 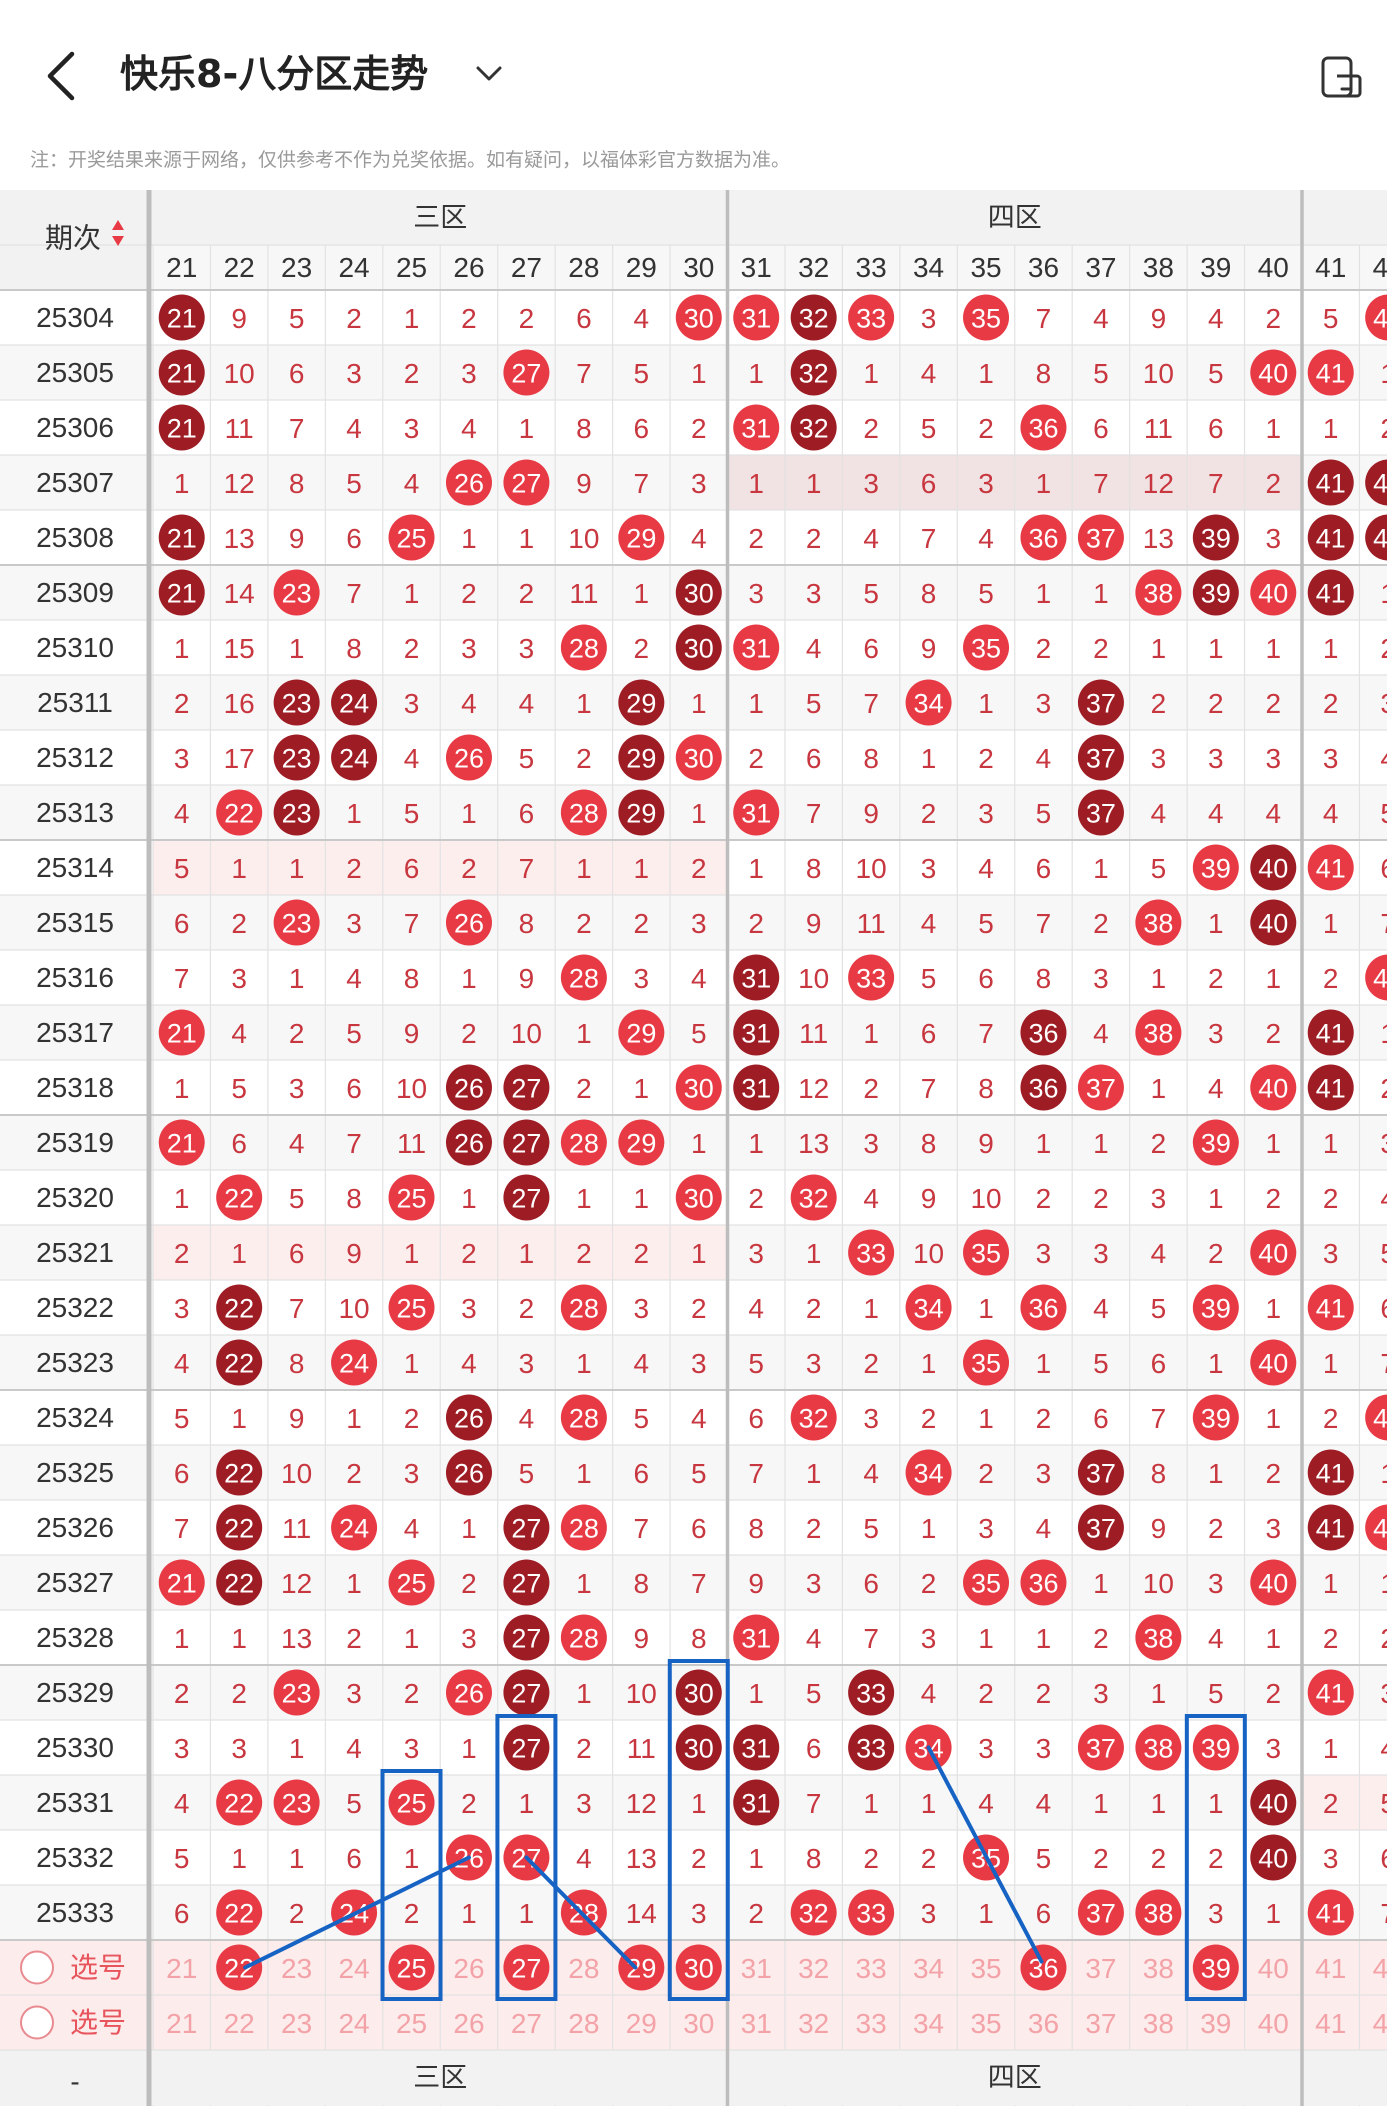 I want to click on select-number: 25, so click(x=411, y=2023).